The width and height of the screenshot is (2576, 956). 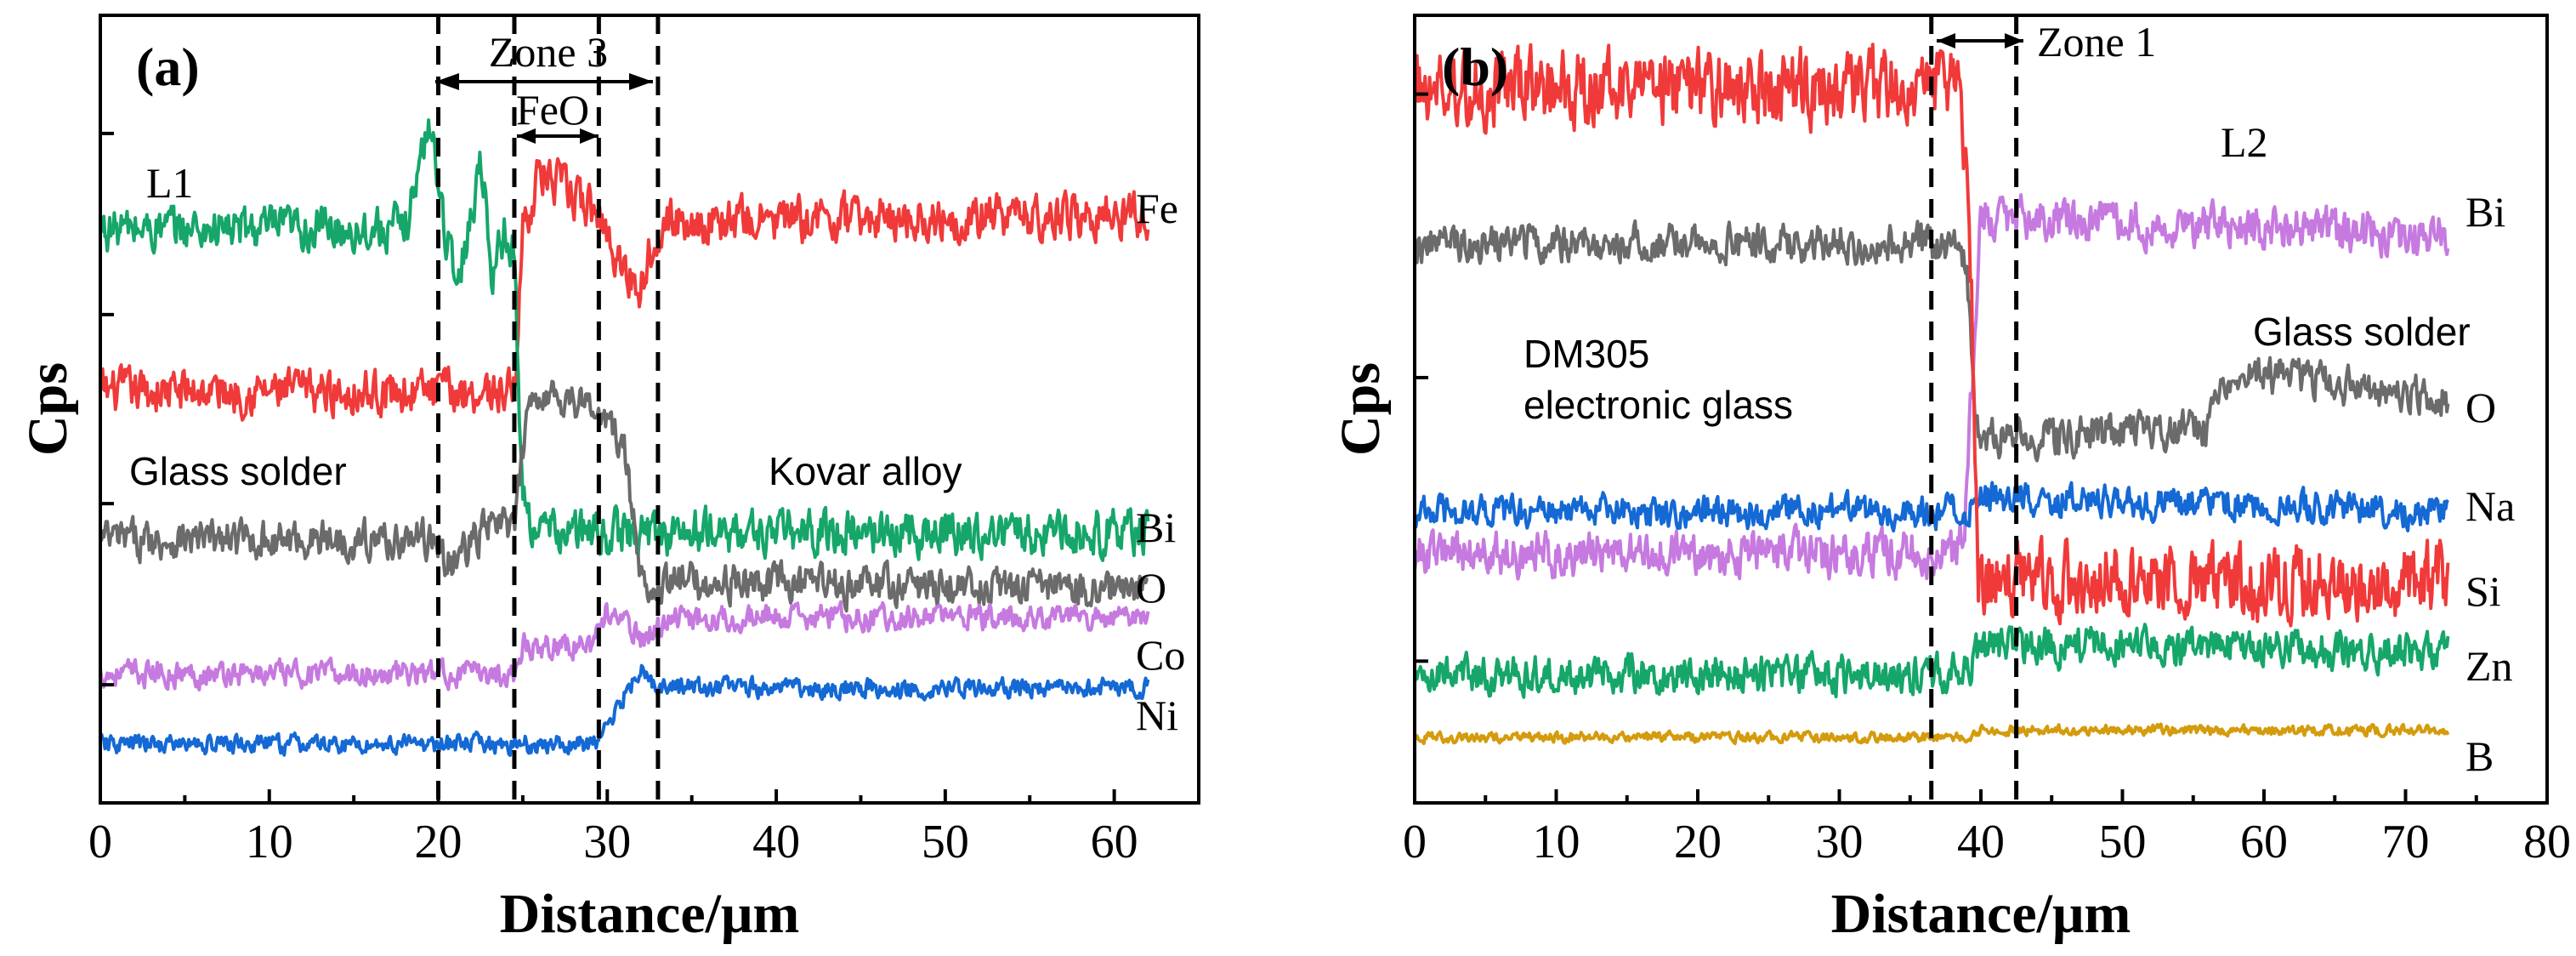 What do you see at coordinates (238, 471) in the screenshot?
I see `glass-solder-label: Glass solder` at bounding box center [238, 471].